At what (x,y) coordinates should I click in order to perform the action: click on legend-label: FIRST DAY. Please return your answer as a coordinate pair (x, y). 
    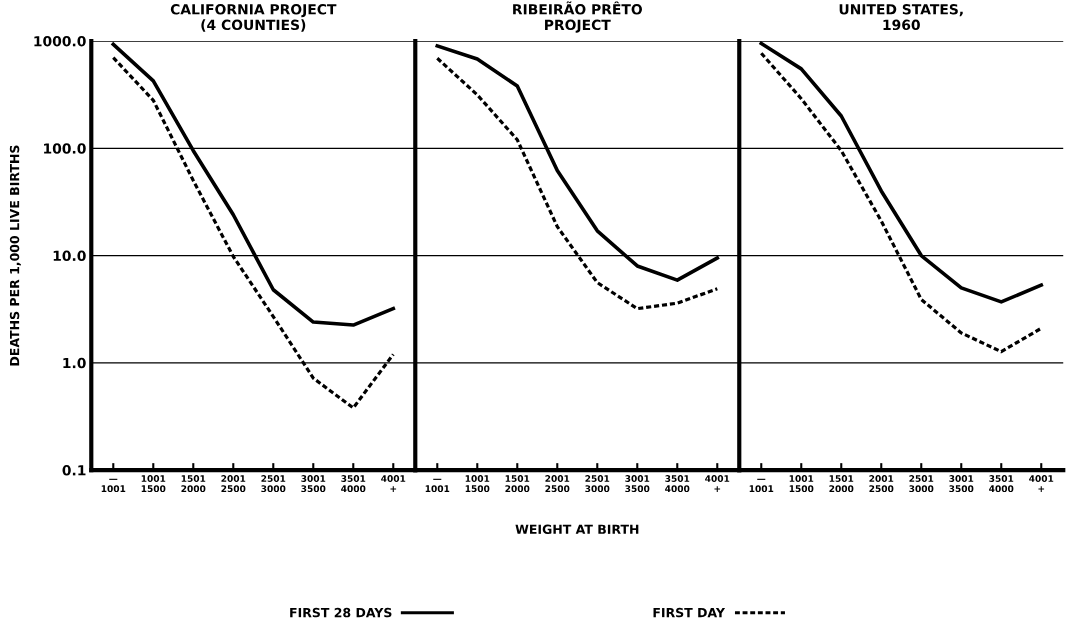
    Looking at the image, I should click on (689, 612).